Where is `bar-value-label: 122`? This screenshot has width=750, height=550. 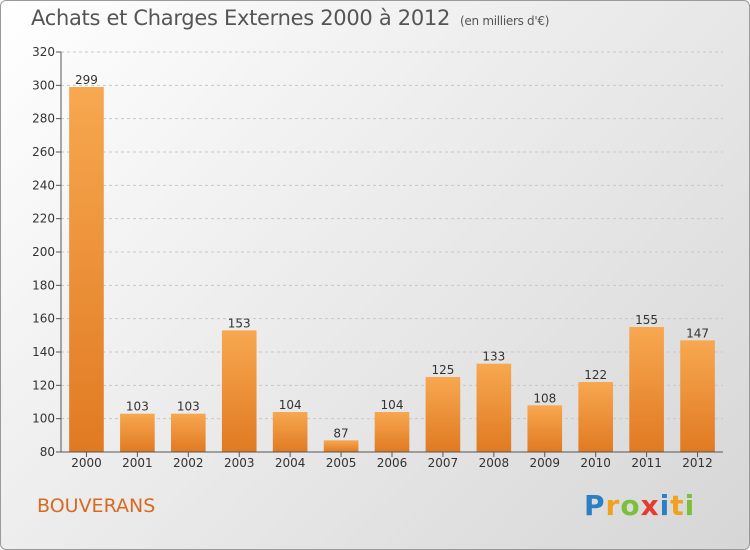 bar-value-label: 122 is located at coordinates (595, 375).